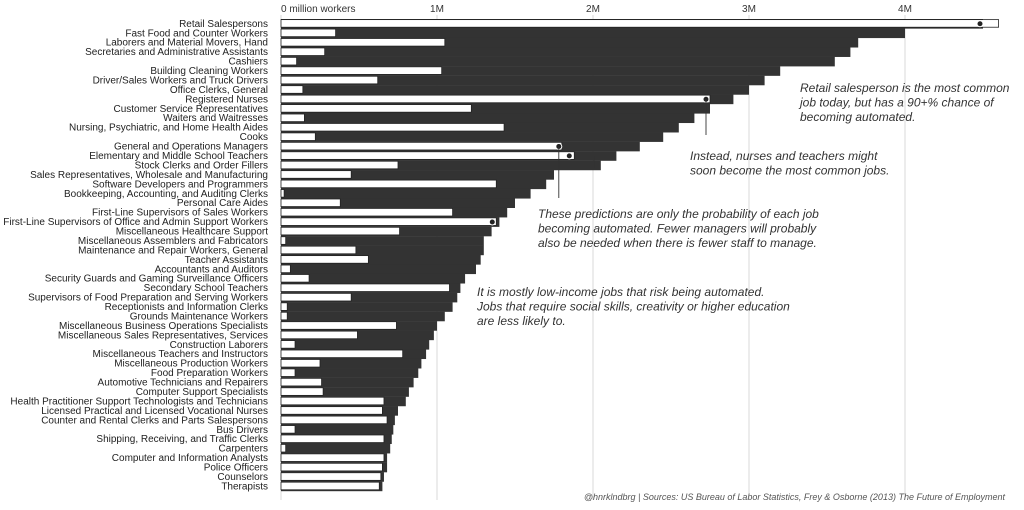 Image resolution: width=1024 pixels, height=510 pixels. What do you see at coordinates (190, 458) in the screenshot?
I see `category-label: Computer and Information Analysts` at bounding box center [190, 458].